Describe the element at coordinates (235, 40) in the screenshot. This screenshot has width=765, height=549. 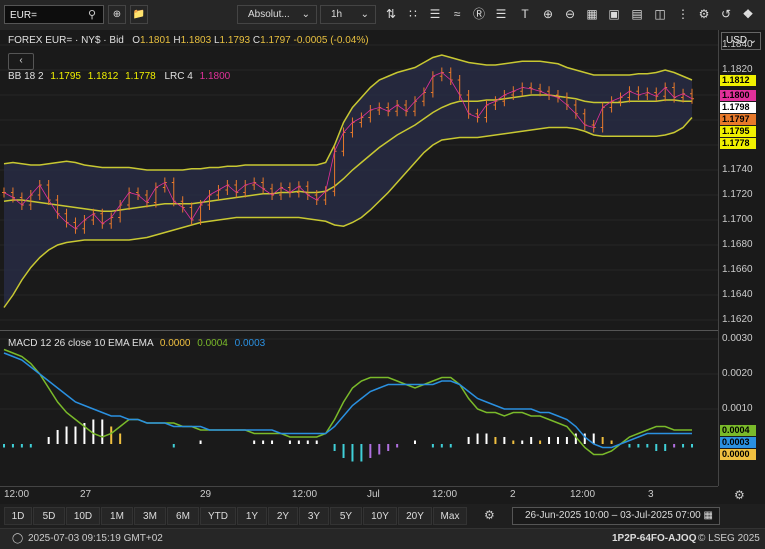
I see `low-value: 1.1793` at that location.